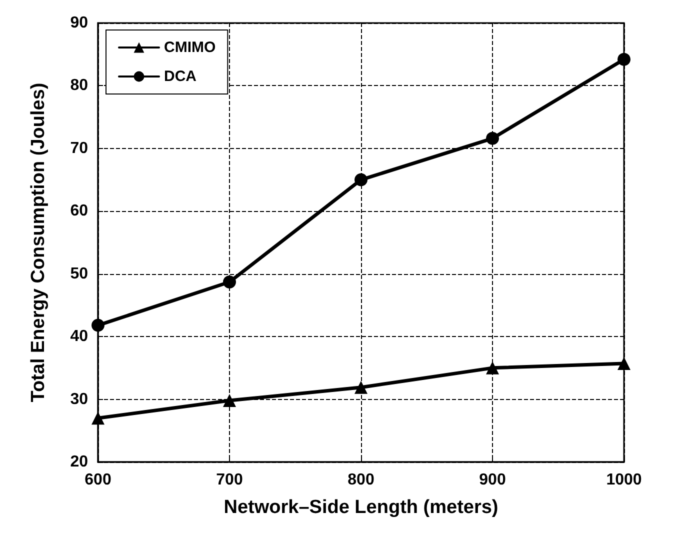  I want to click on y-tick-label: 70, so click(79, 148).